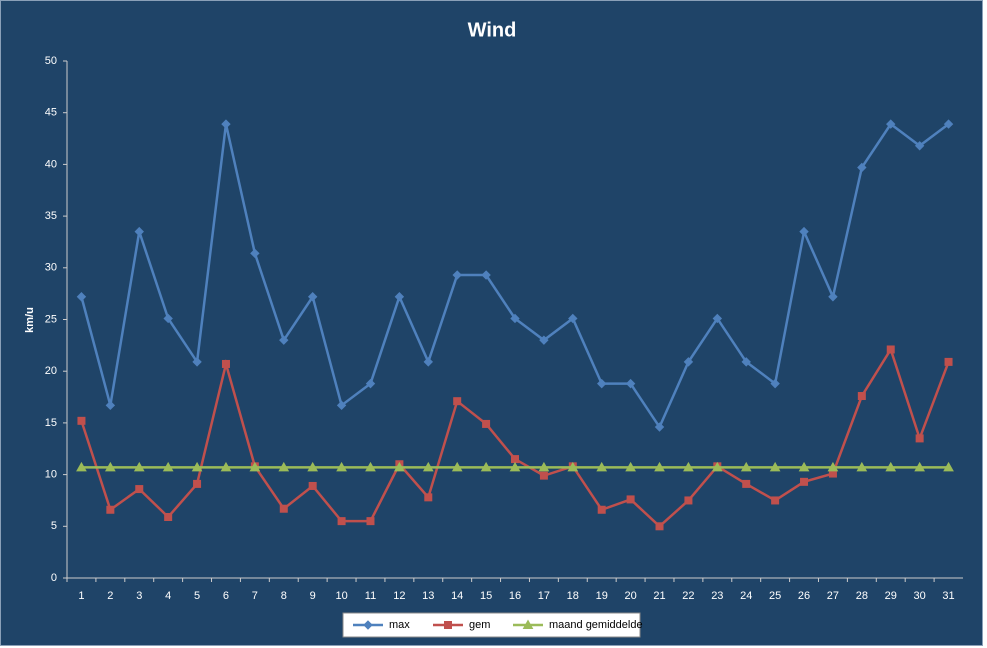 The width and height of the screenshot is (987, 648). What do you see at coordinates (399, 596) in the screenshot?
I see `x-tick-label: 12` at bounding box center [399, 596].